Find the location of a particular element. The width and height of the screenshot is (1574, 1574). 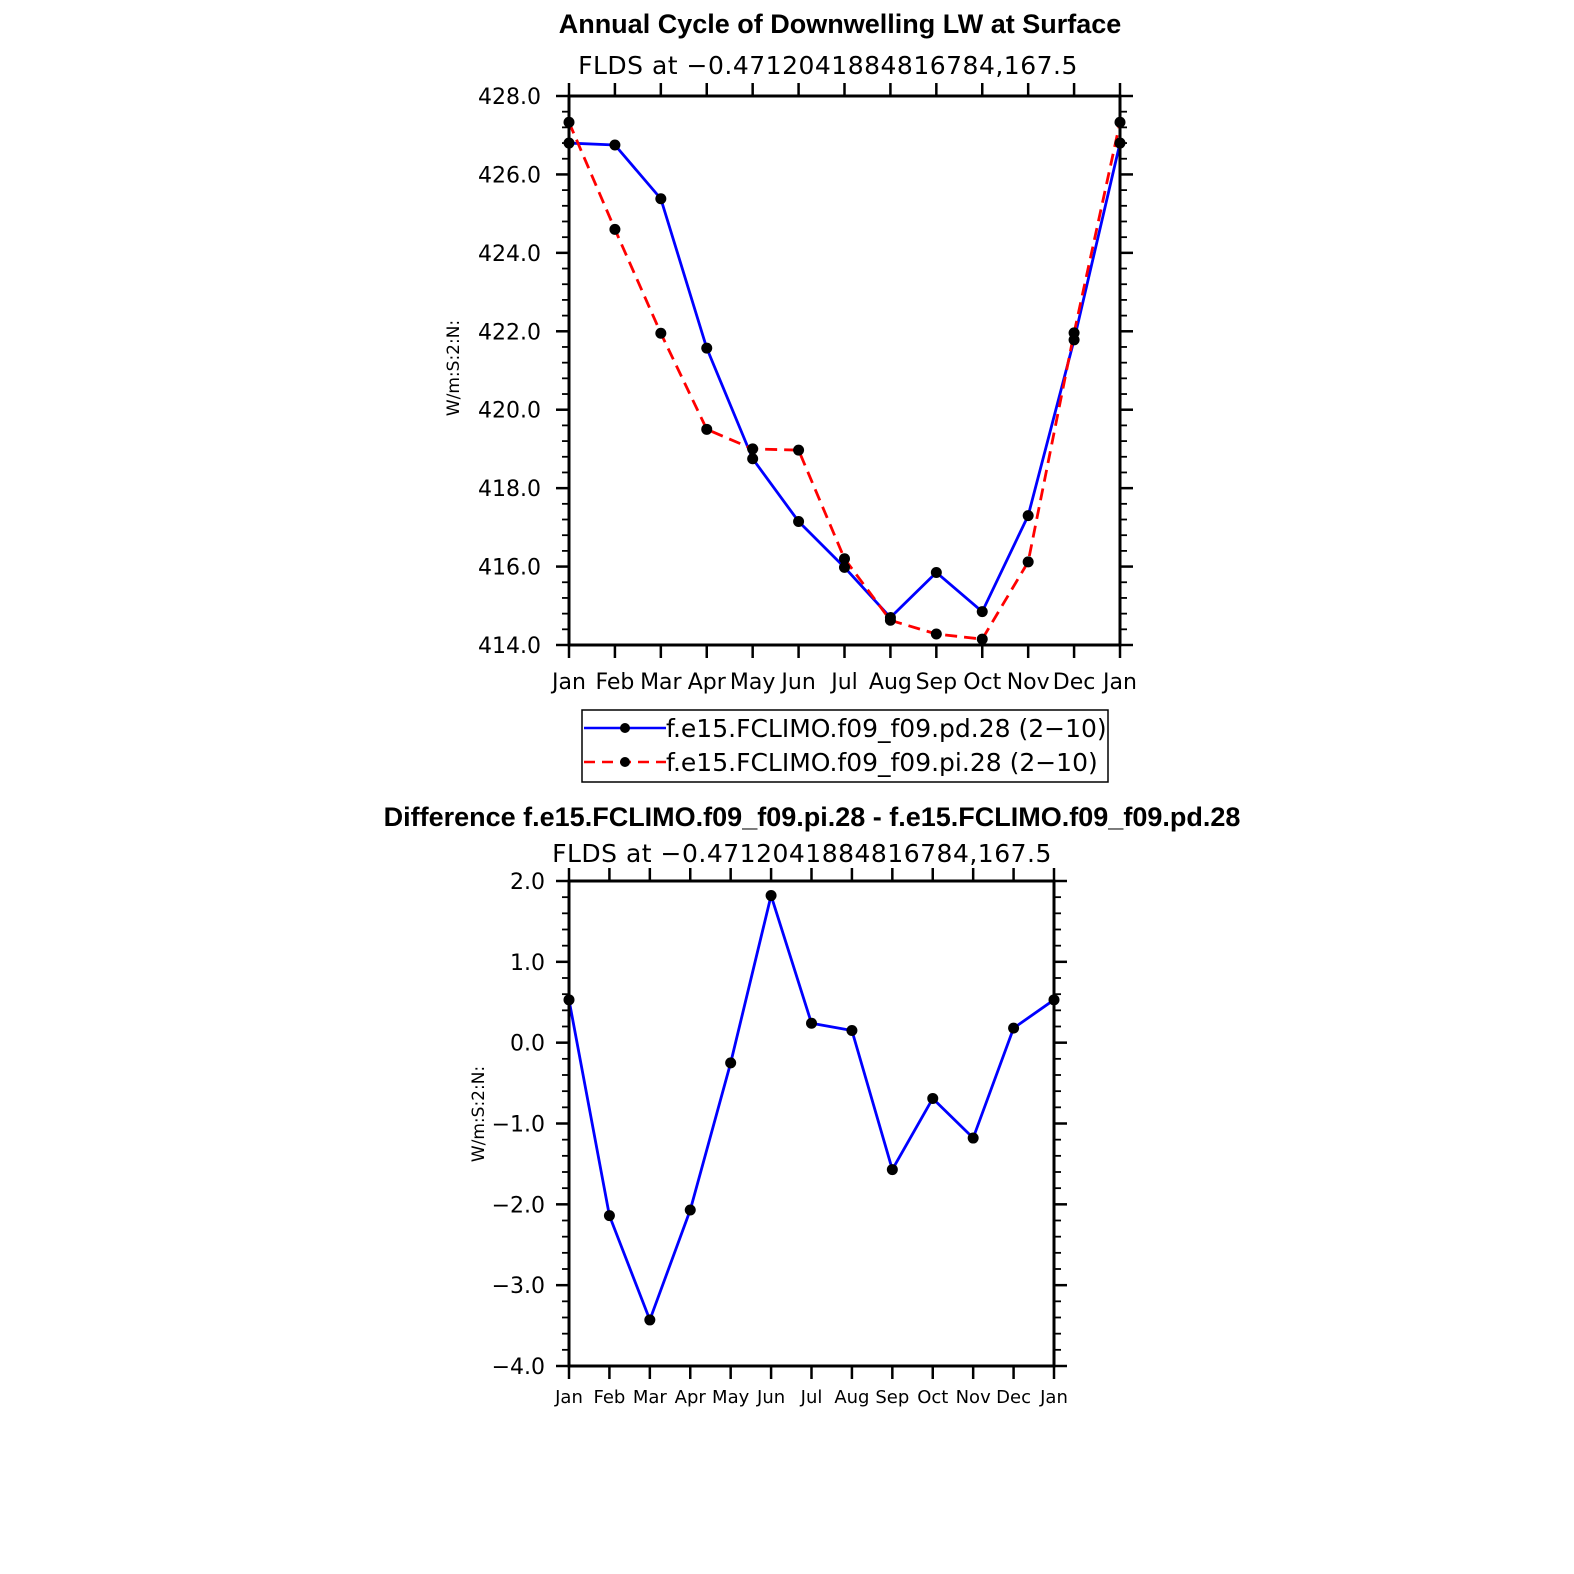

y-tick-label: 424.0 is located at coordinates (509, 254).